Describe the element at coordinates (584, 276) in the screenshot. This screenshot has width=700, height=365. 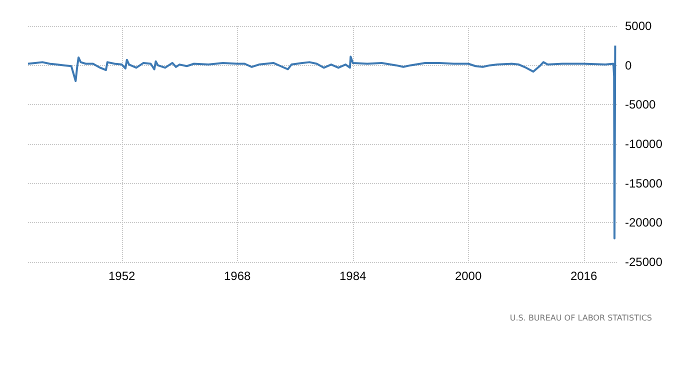
I see `x-tick-label: 2016` at that location.